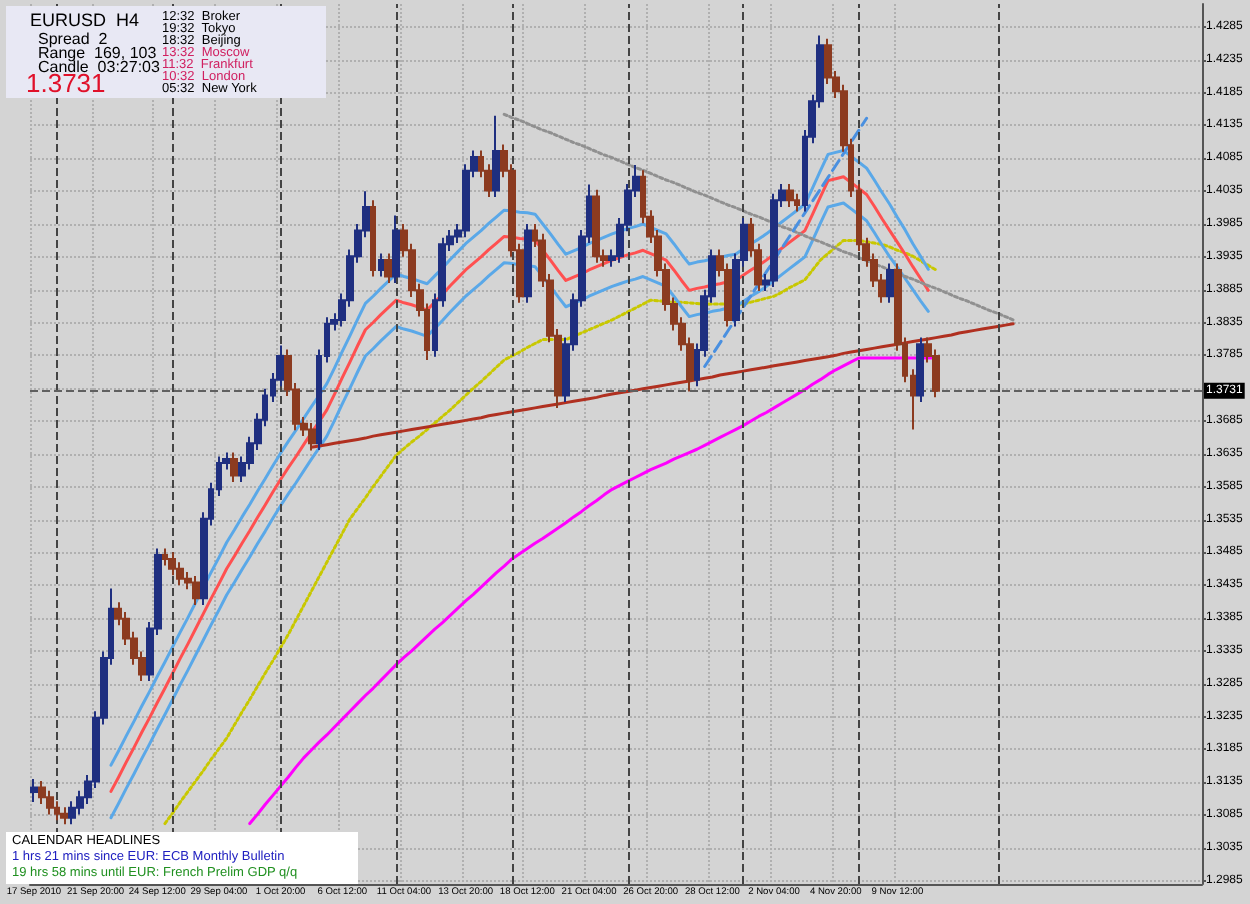 This screenshot has height=904, width=1250. What do you see at coordinates (85, 20) in the screenshot?
I see `chart-title: EURUSD H4` at bounding box center [85, 20].